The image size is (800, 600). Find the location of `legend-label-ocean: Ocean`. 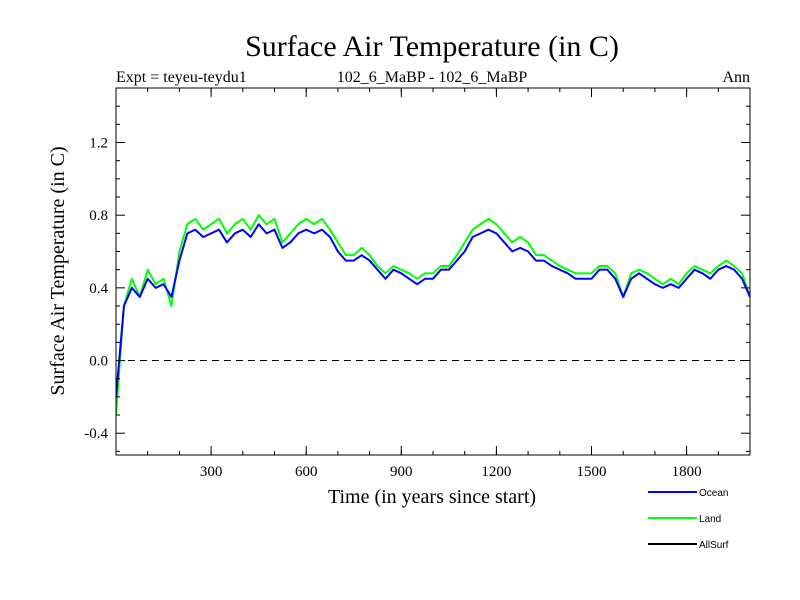

legend-label-ocean: Ocean is located at coordinates (713, 493).